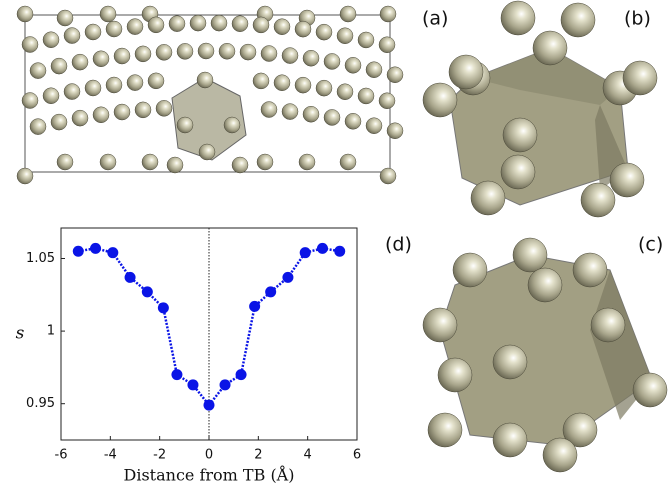 The height and width of the screenshot is (494, 670). What do you see at coordinates (637, 19) in the screenshot?
I see `panel-label: (b)` at bounding box center [637, 19].